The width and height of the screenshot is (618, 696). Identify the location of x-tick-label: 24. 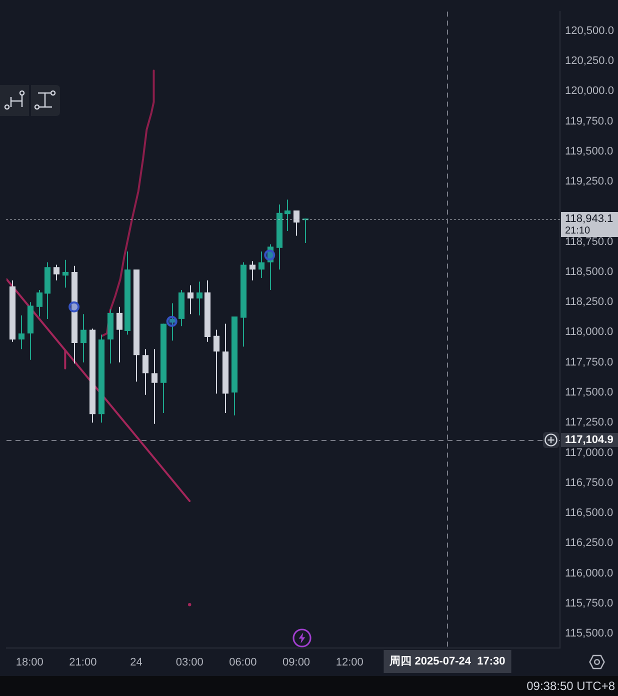
(136, 662).